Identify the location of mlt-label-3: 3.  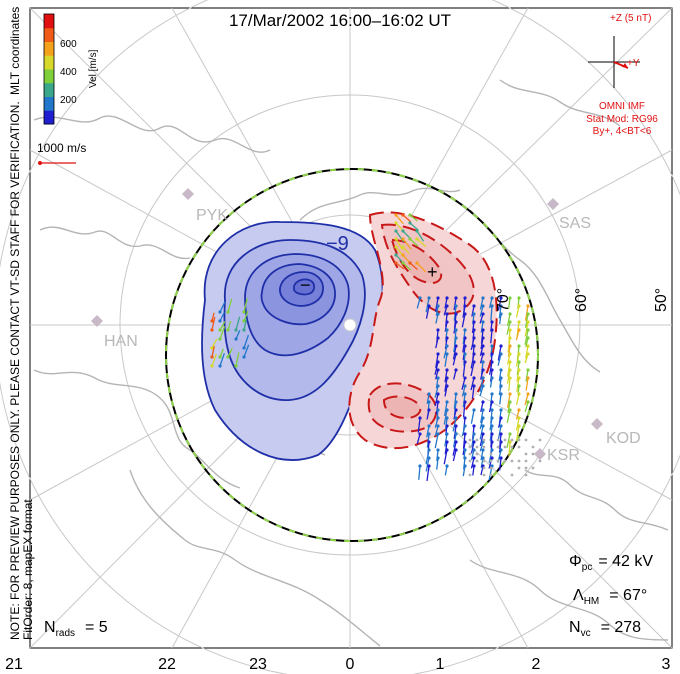
(666, 664).